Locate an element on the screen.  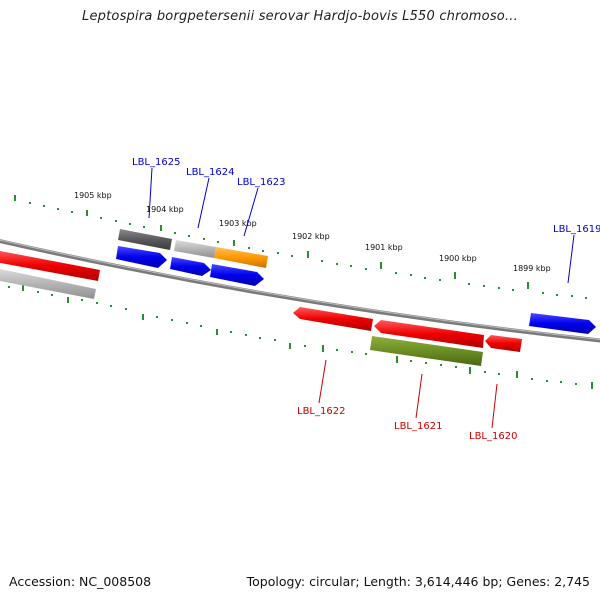
forward-label-leaders is located at coordinates (361, 225).